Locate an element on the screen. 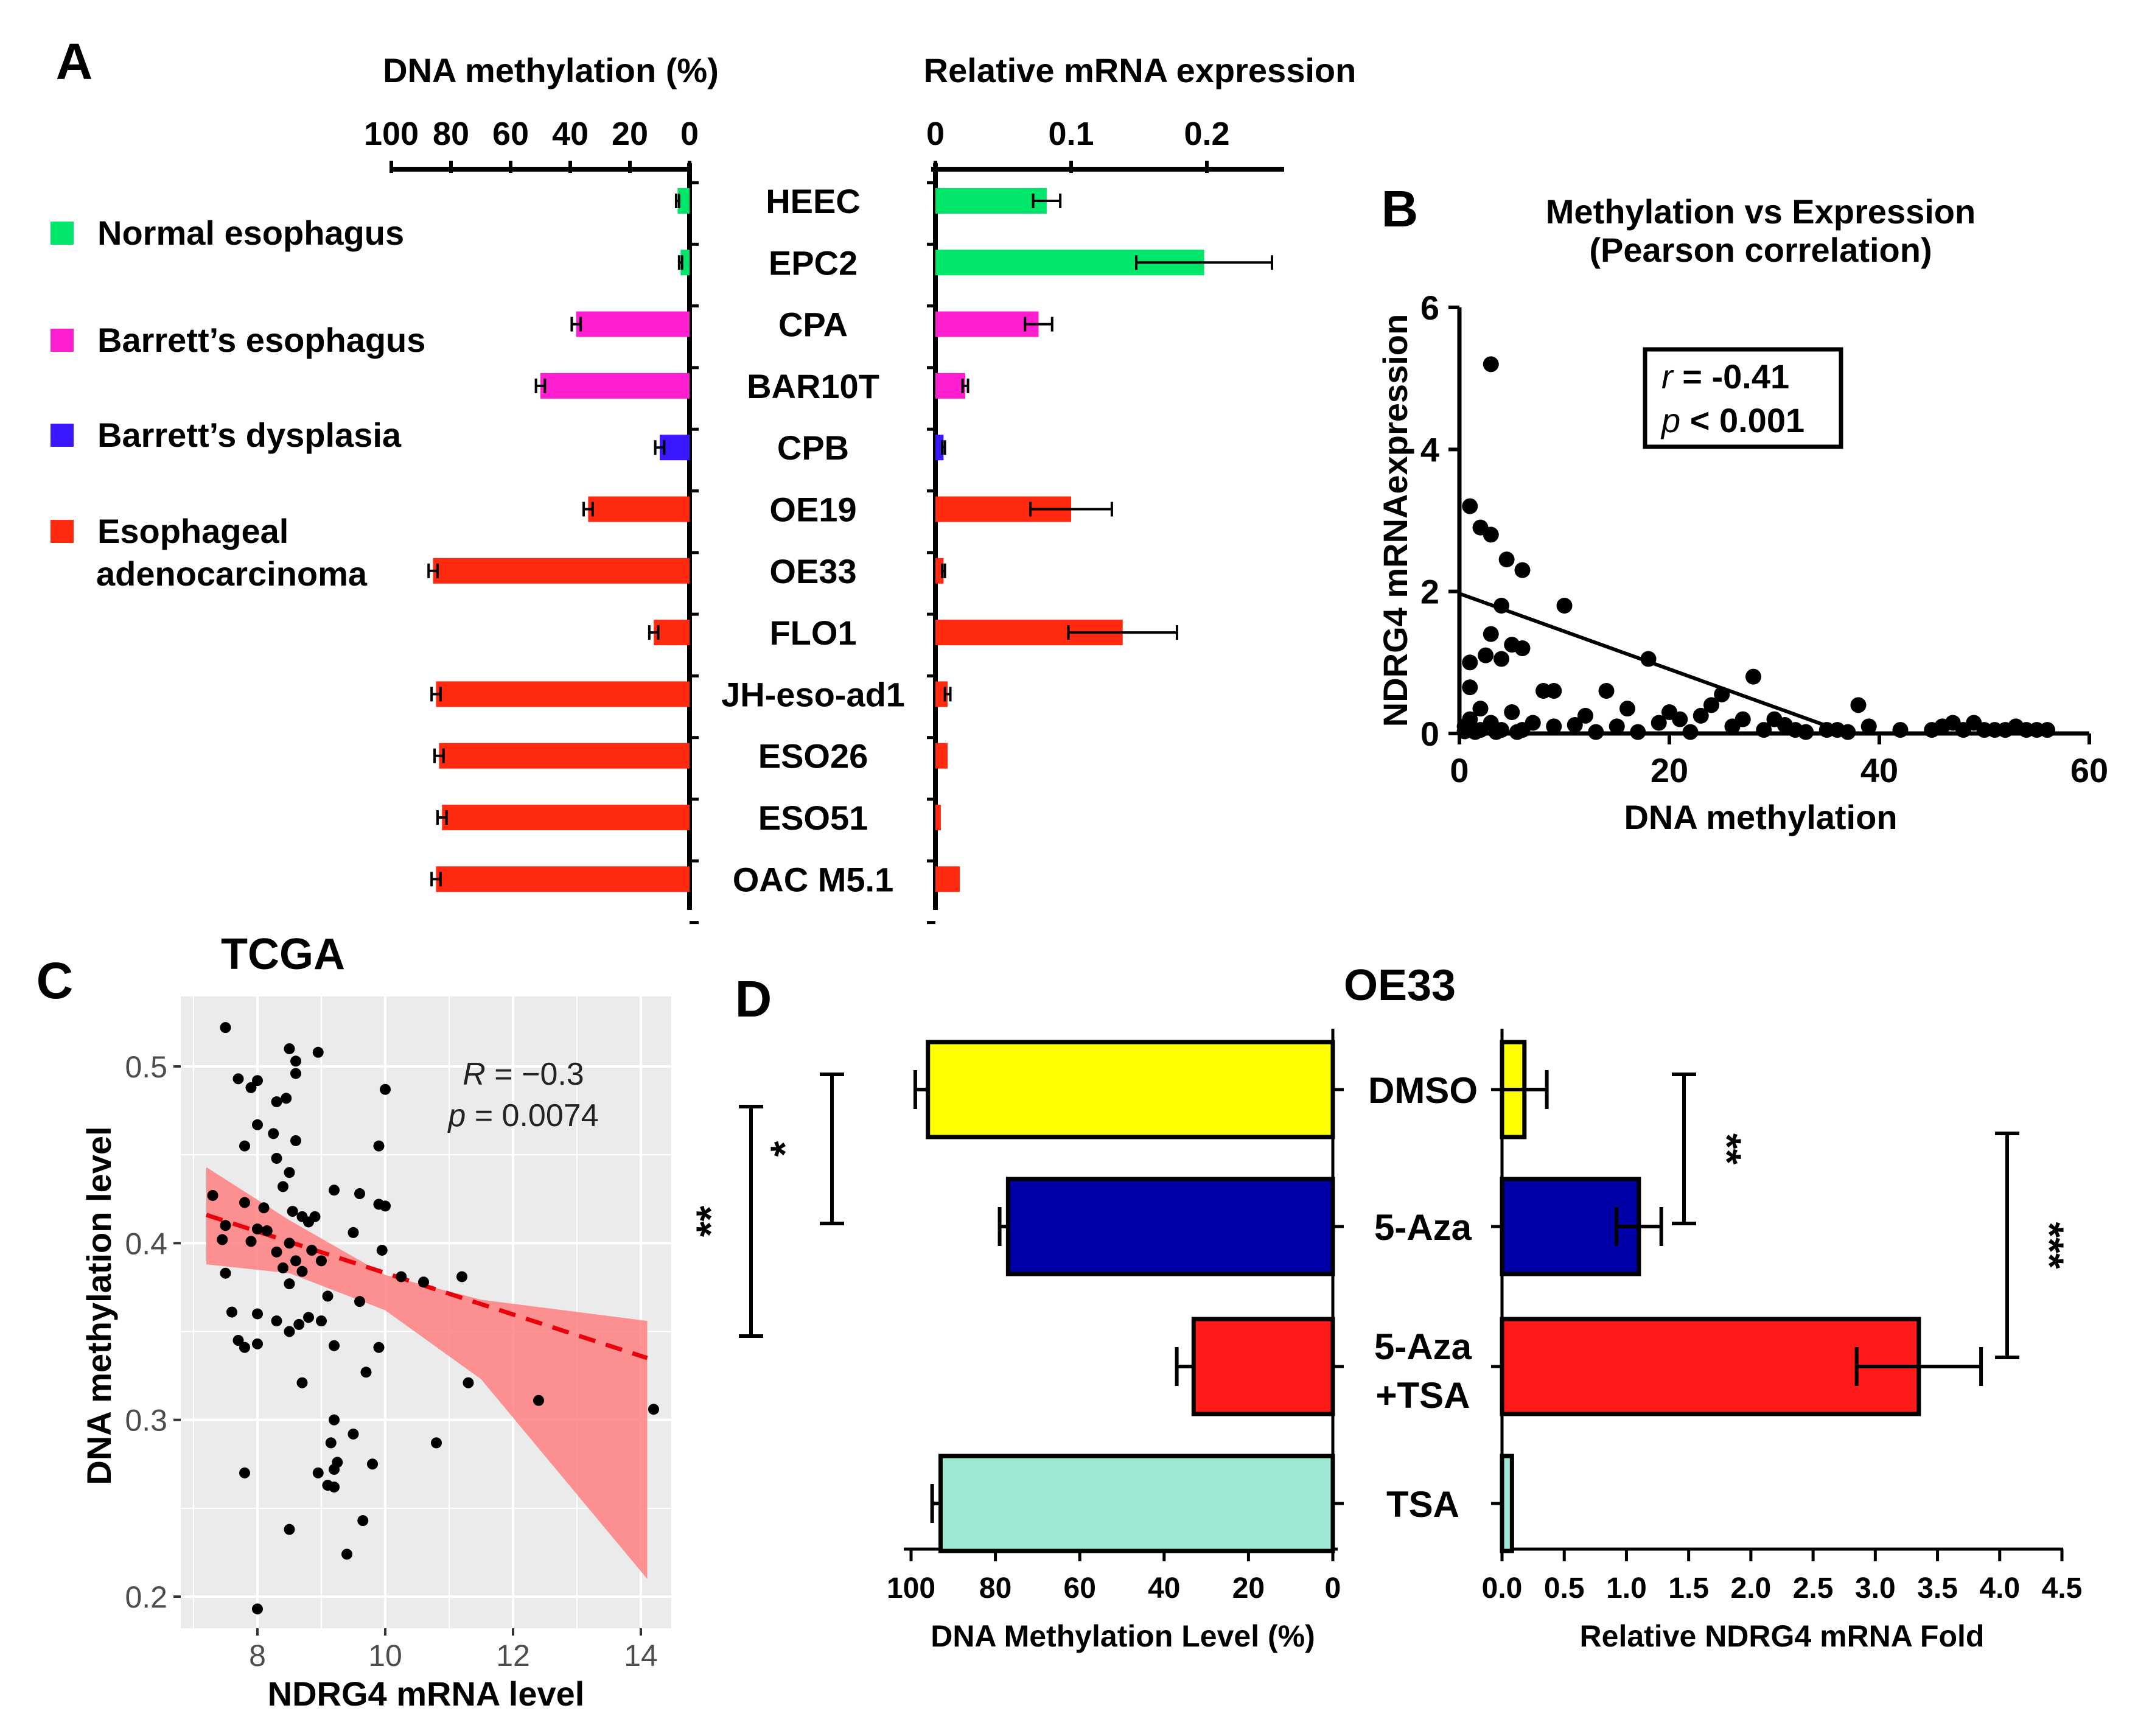  d-expression-tick-label: 3.0 is located at coordinates (1875, 1588).